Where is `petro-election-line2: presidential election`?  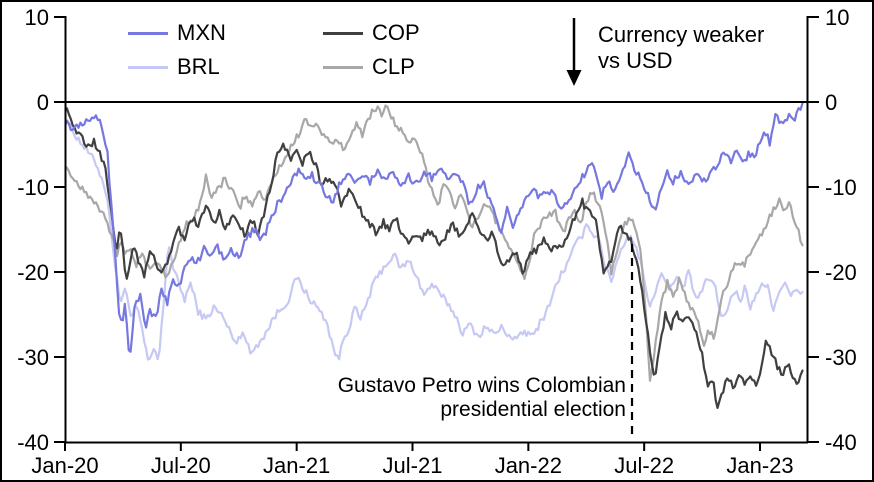 petro-election-line2: presidential election is located at coordinates (533, 409).